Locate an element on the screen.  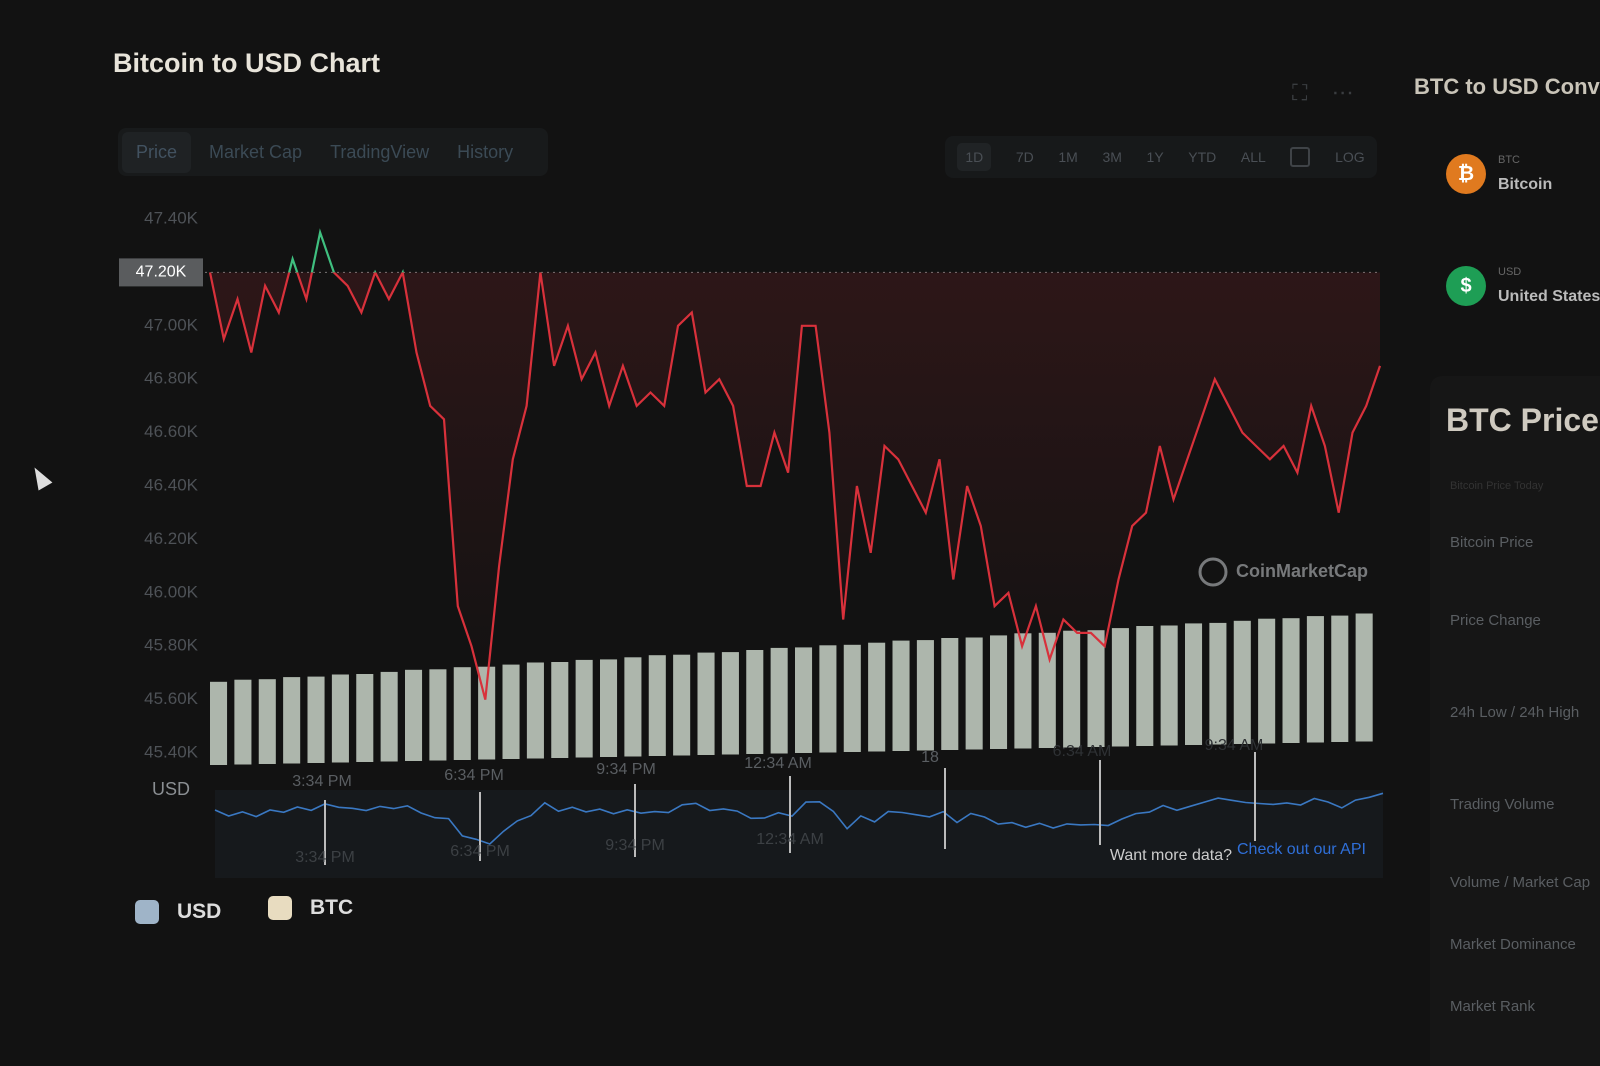
x-tick-label: 9:34 PM is located at coordinates (626, 769).